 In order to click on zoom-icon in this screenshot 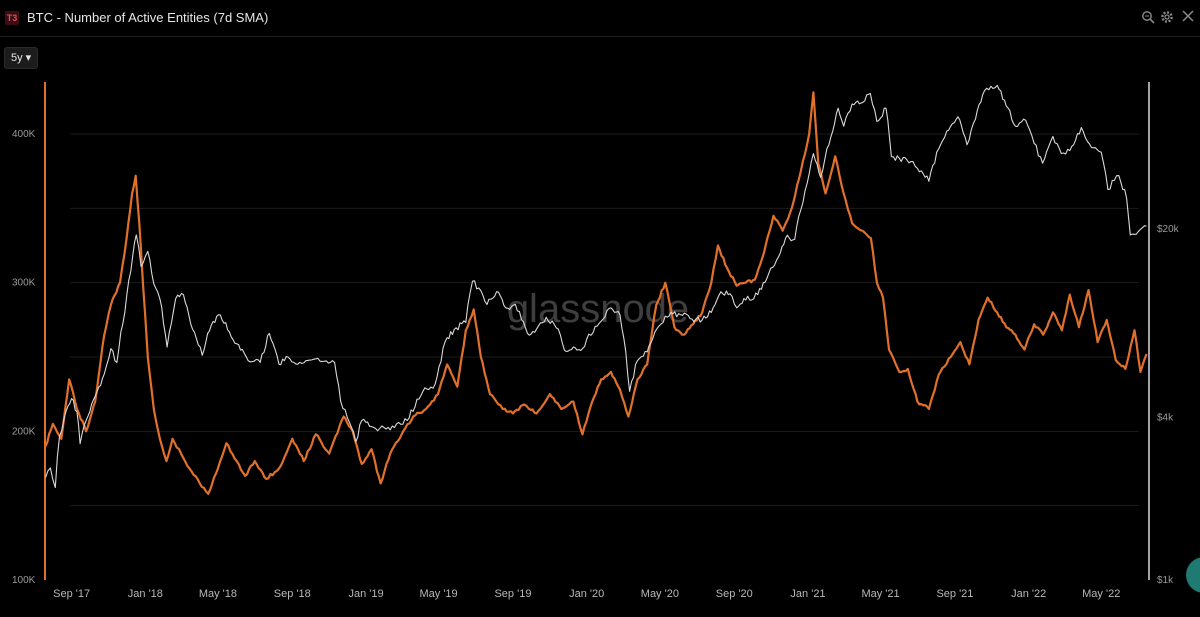, I will do `click(1148, 18)`.